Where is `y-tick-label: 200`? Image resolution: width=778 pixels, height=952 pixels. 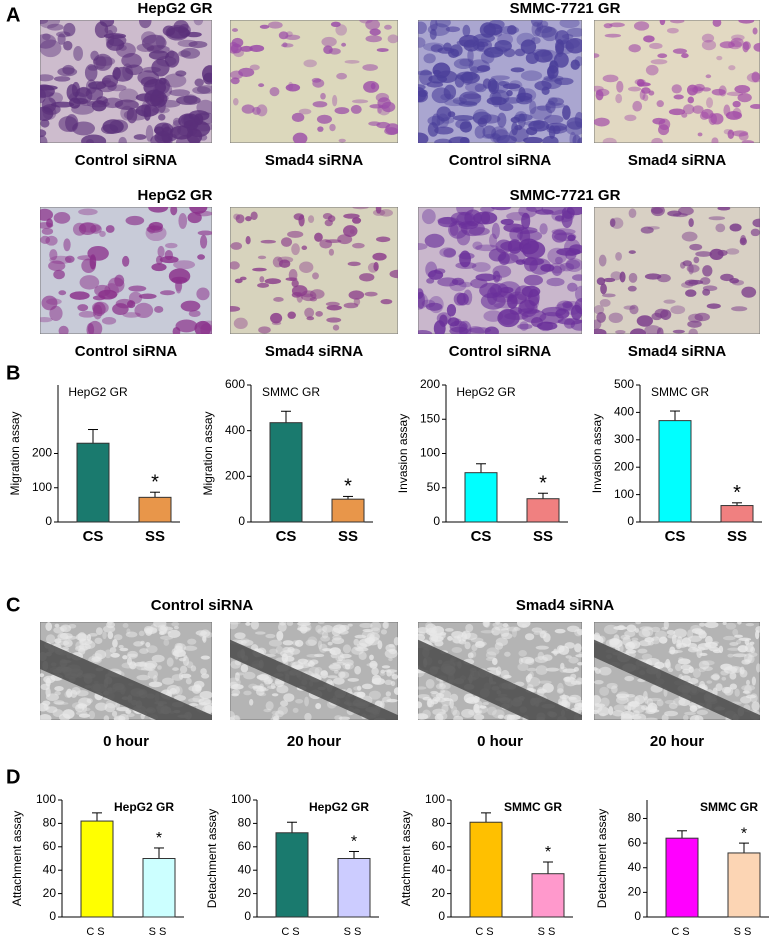
y-tick-label: 200 is located at coordinates (430, 384).